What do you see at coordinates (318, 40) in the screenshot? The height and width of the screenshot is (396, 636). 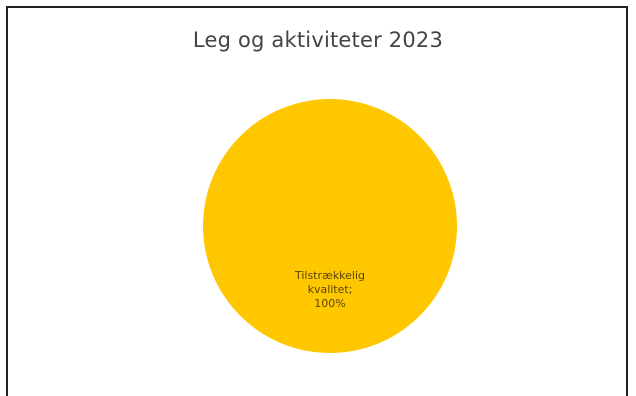 I see `chart-title: Leg og aktiviteter 2023` at bounding box center [318, 40].